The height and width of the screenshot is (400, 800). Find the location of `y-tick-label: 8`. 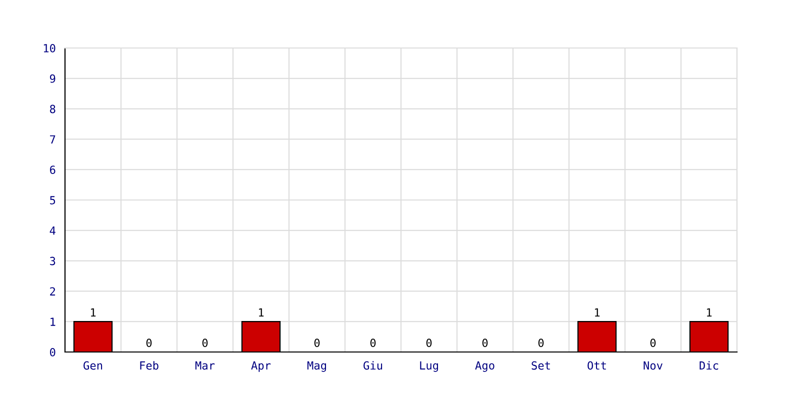

y-tick-label: 8 is located at coordinates (53, 109).